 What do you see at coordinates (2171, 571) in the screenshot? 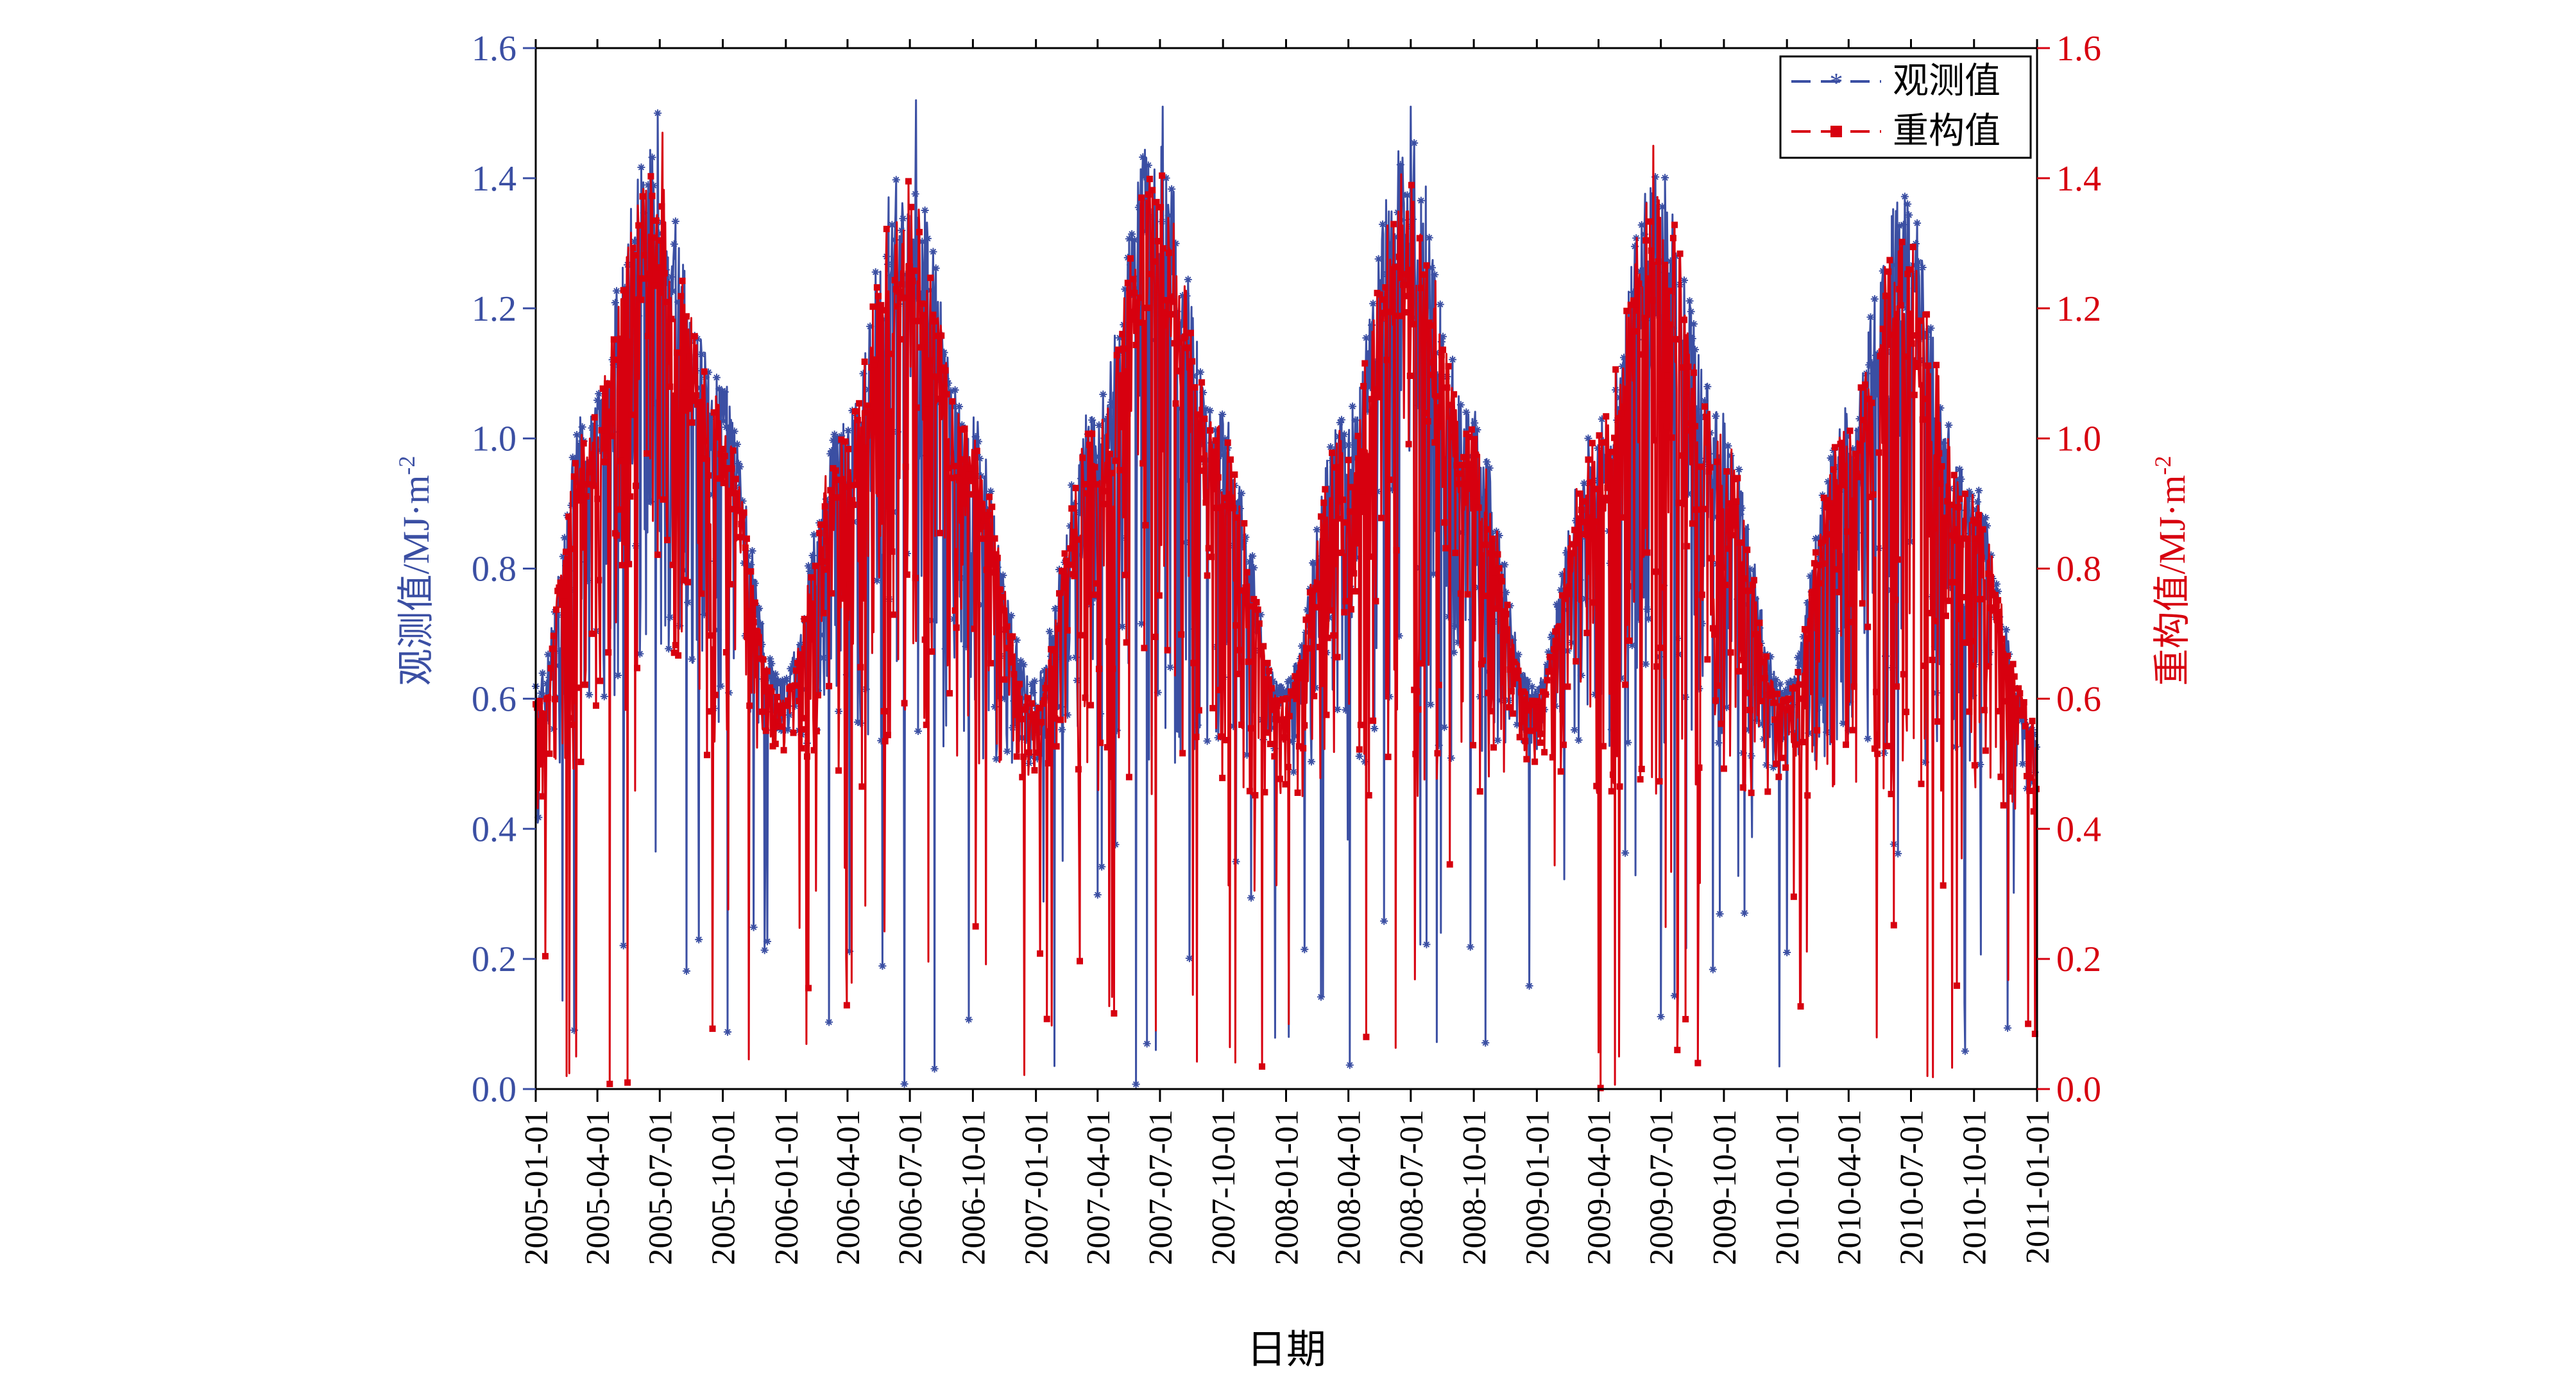
I see `svg-text: 重构值/MJ·m-2` at bounding box center [2171, 571].